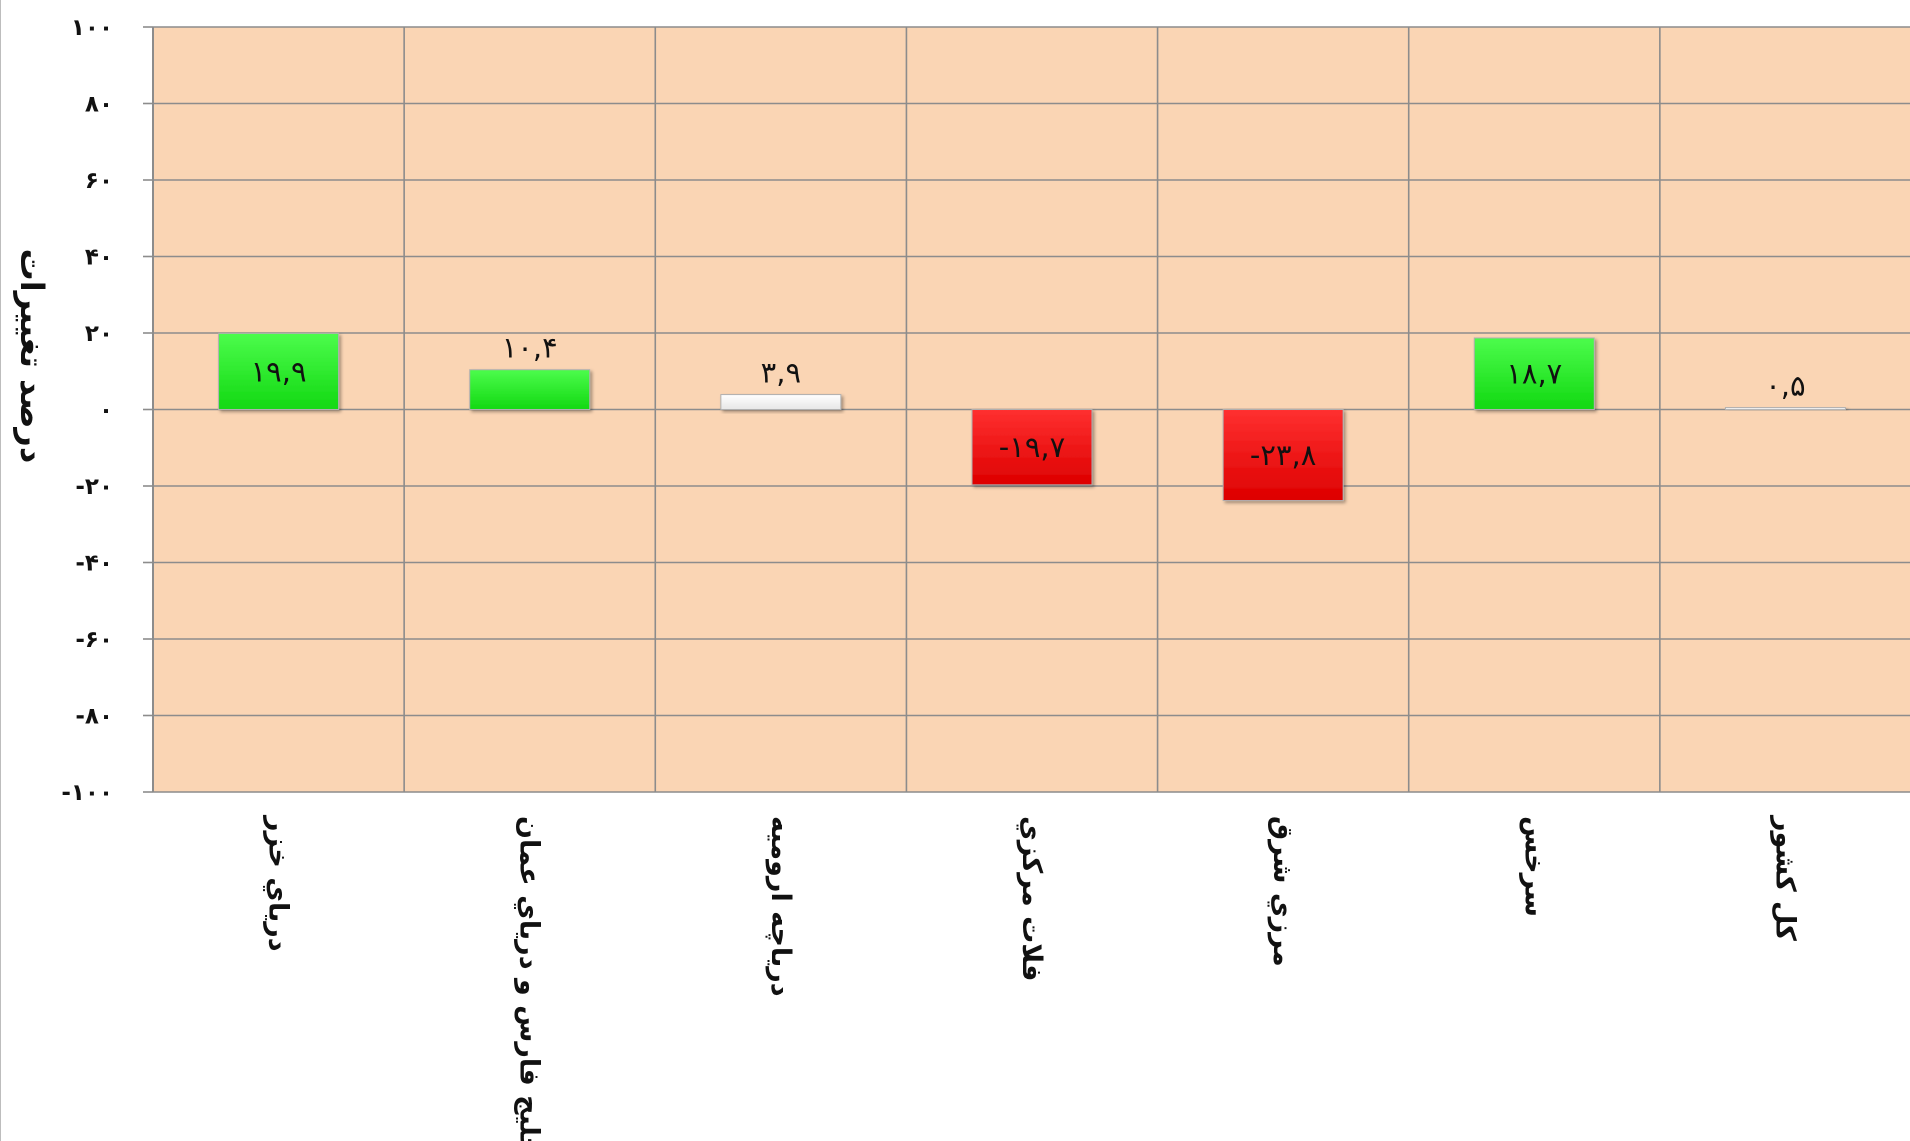 The image size is (1910, 1141). Describe the element at coordinates (99, 181) in the screenshot. I see `y-tick-label: ۶۰` at that location.